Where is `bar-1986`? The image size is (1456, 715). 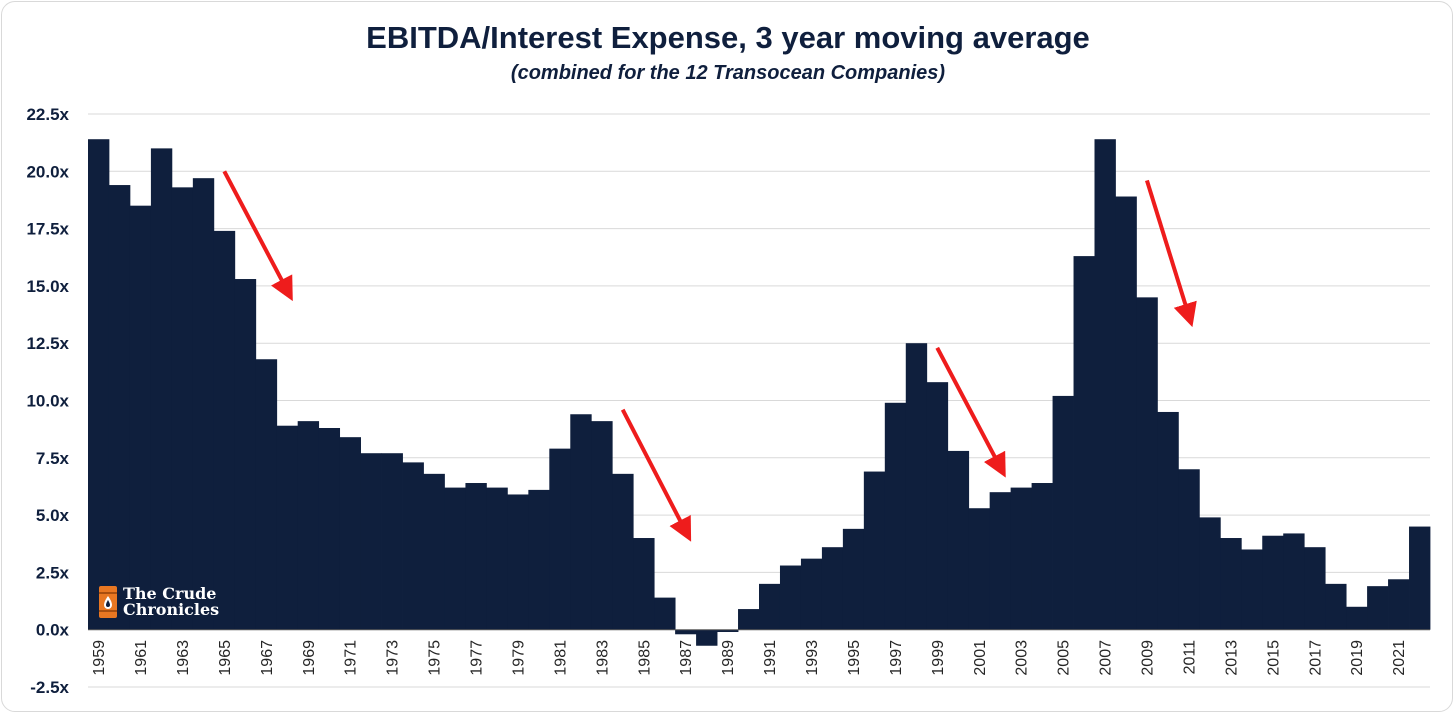 bar-1986 is located at coordinates (665, 613).